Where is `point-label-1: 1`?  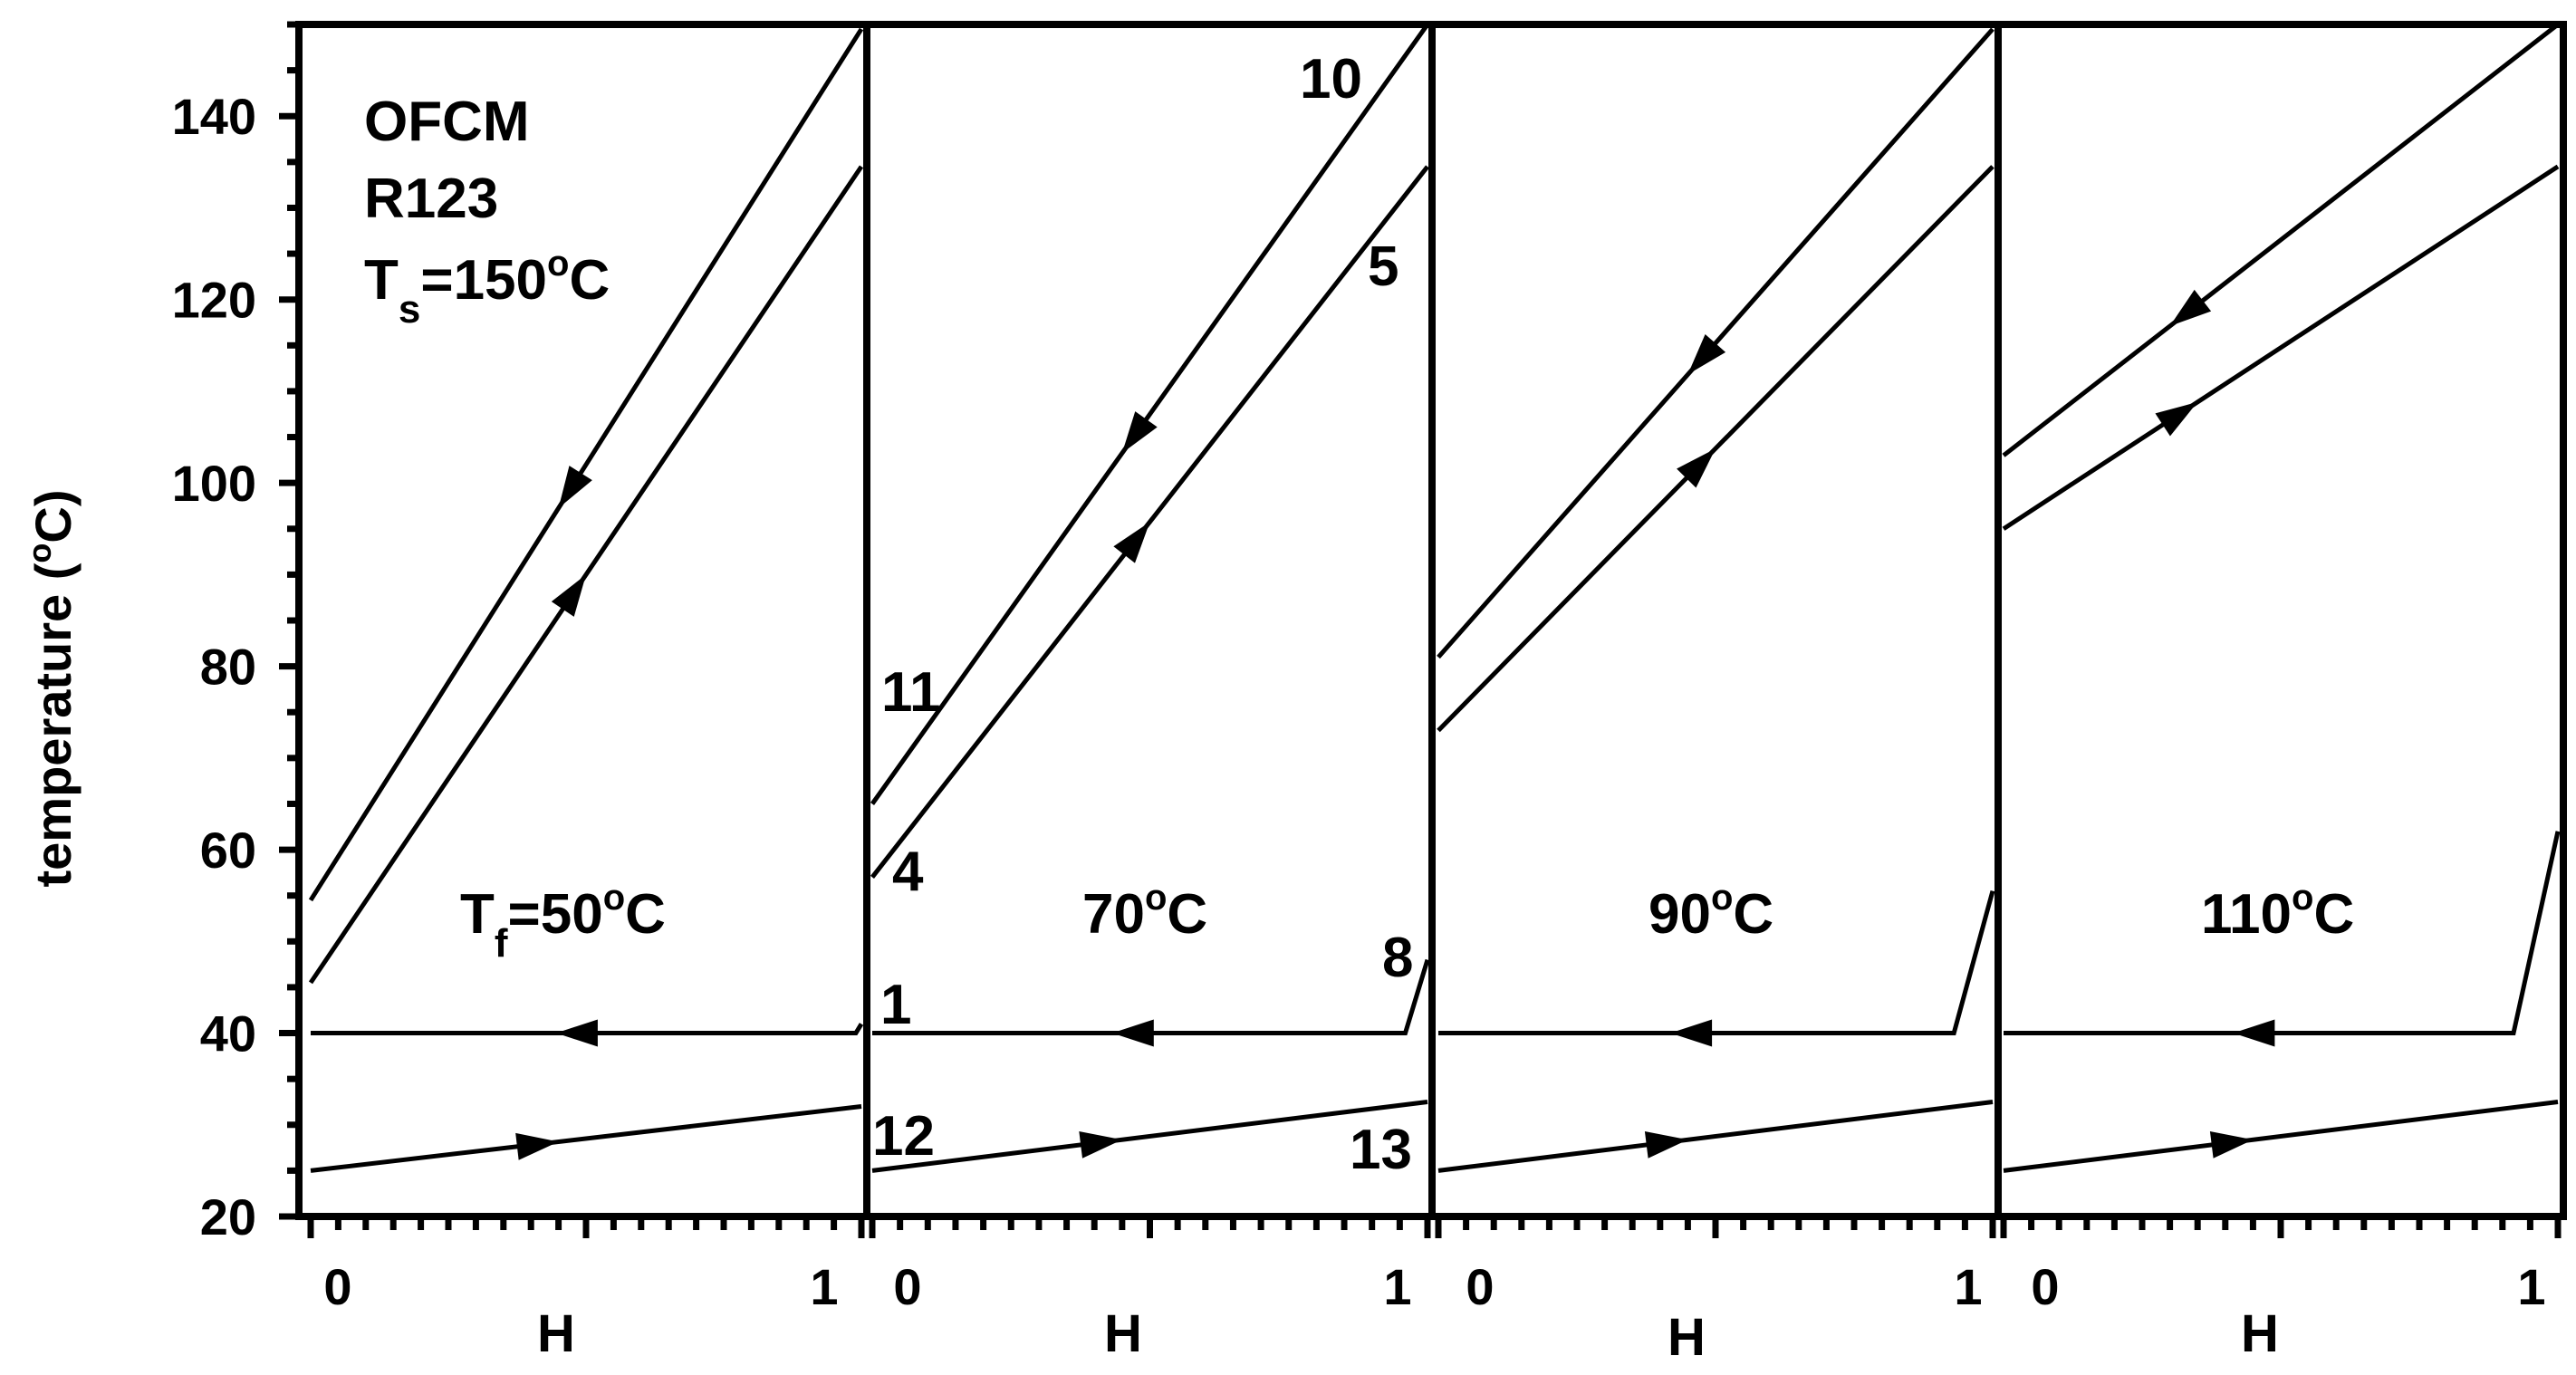
point-label-1: 1 is located at coordinates (895, 1005).